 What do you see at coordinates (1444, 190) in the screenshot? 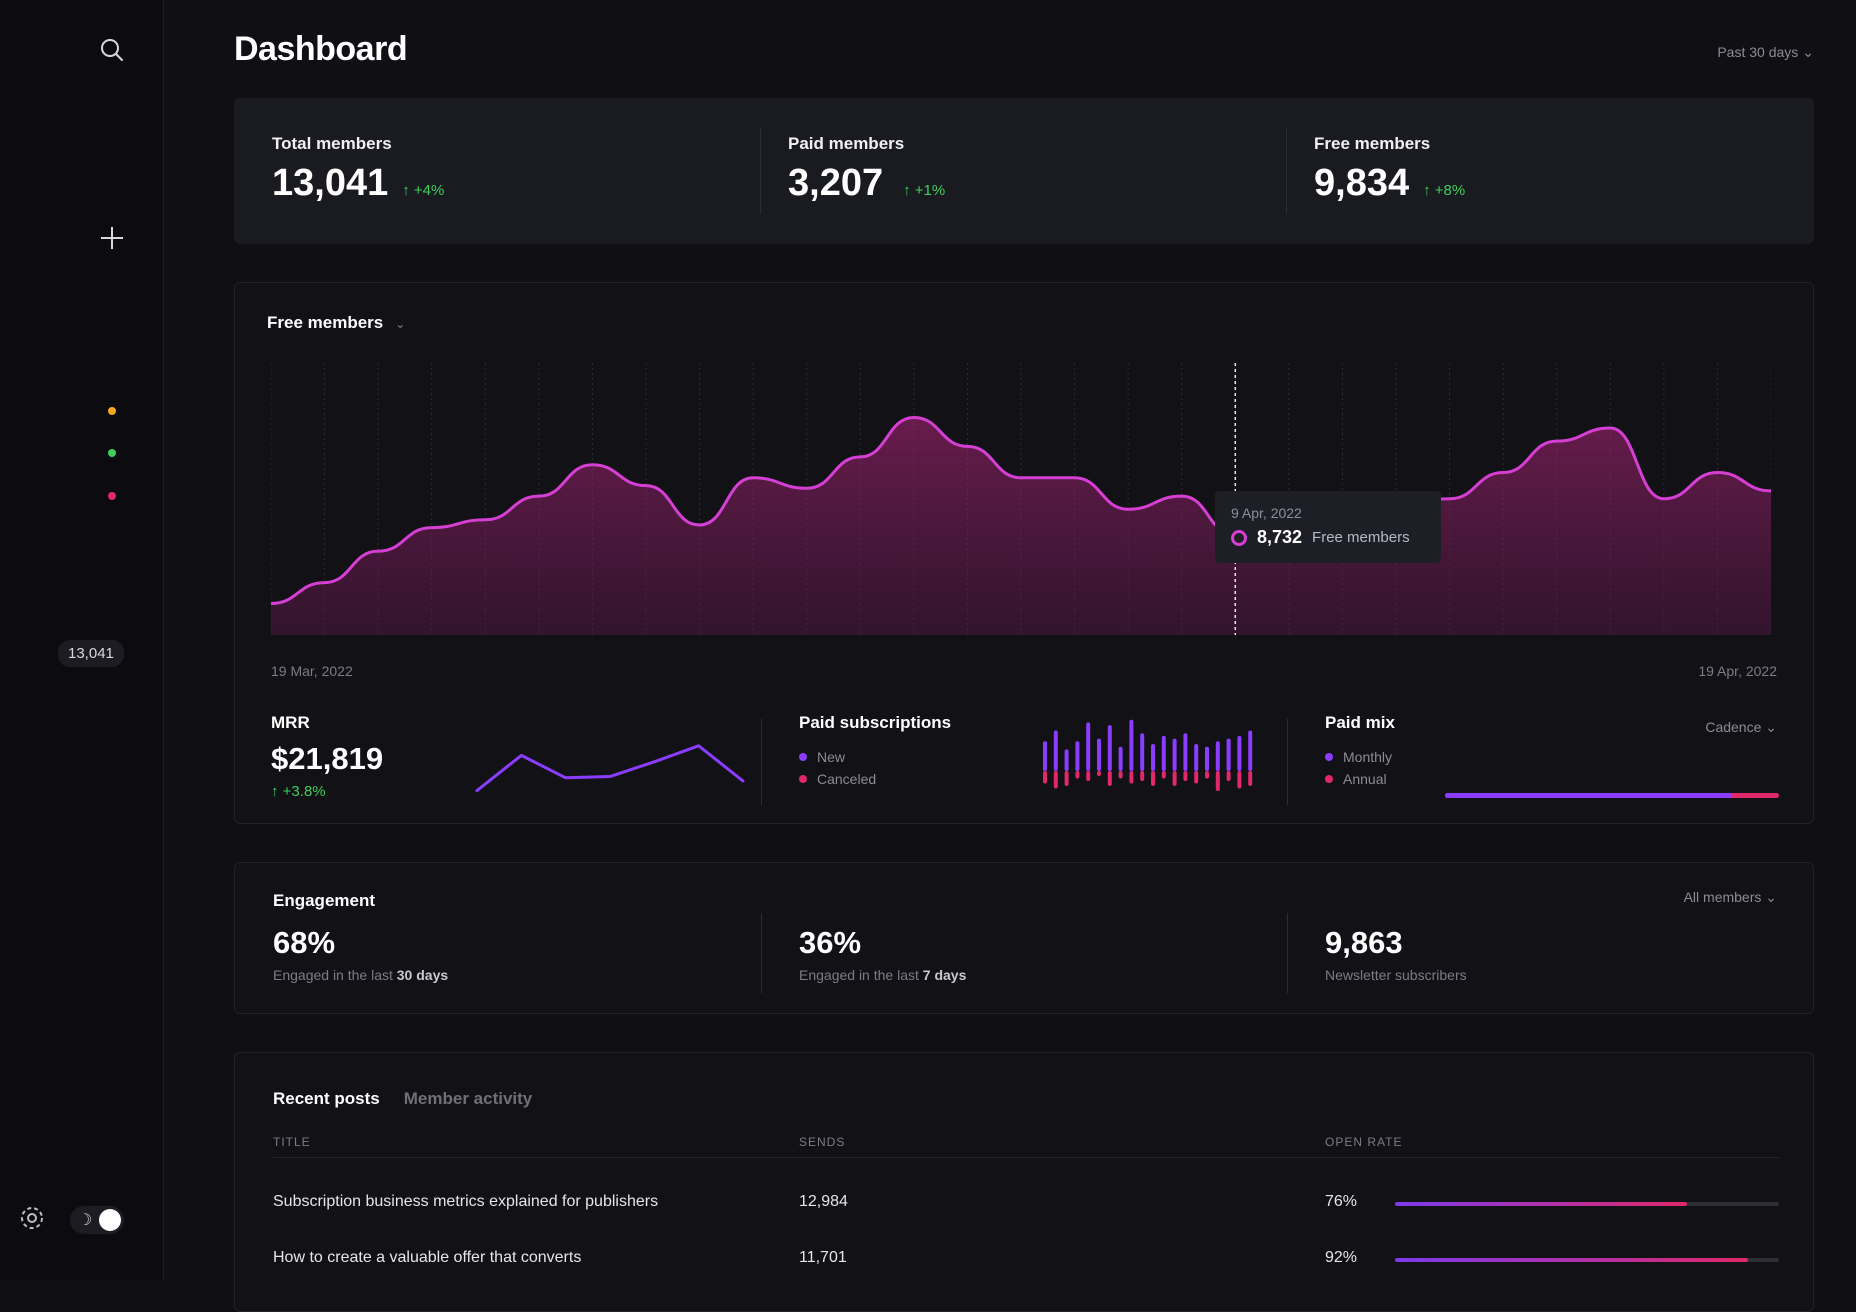
I see `stat-delta: ↑ +8%` at bounding box center [1444, 190].